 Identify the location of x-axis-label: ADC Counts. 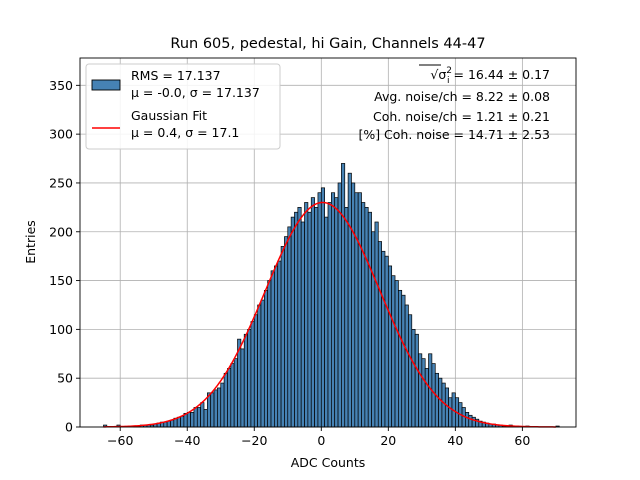
(328, 462).